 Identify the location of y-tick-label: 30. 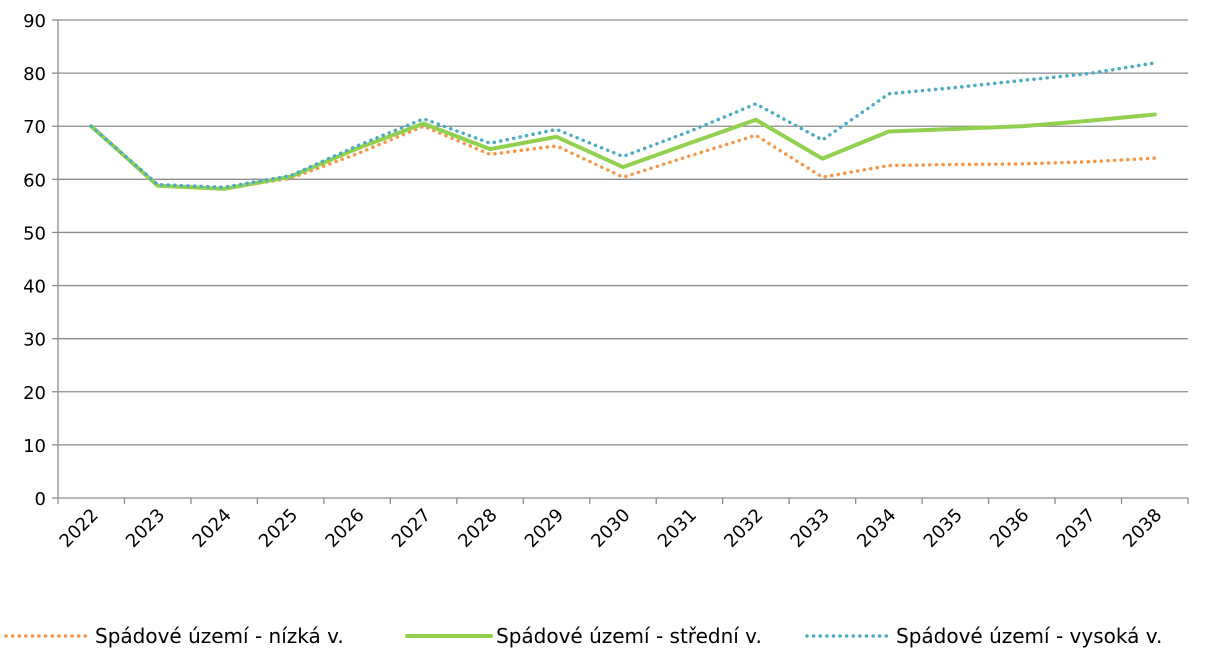
(34, 340).